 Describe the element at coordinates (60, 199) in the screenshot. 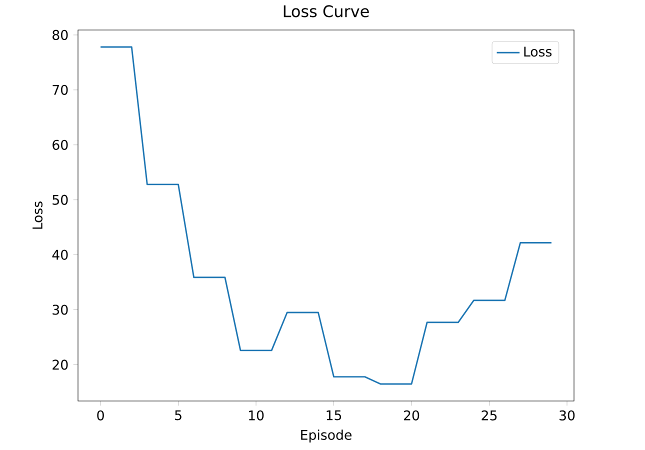

I see `y-tick-label: 50` at that location.